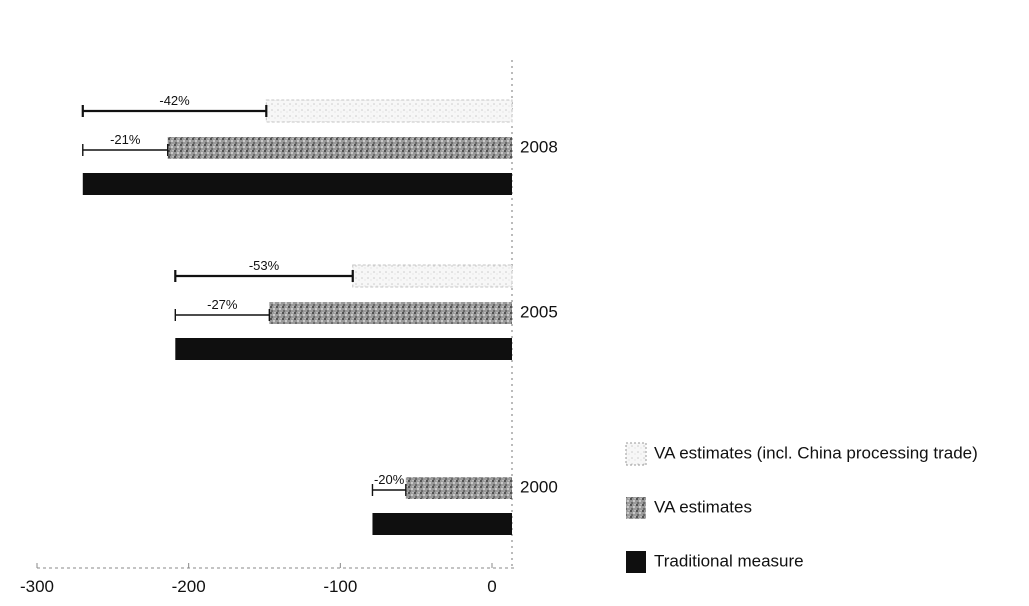 The height and width of the screenshot is (606, 1029). I want to click on x-tick-label: -200, so click(189, 586).